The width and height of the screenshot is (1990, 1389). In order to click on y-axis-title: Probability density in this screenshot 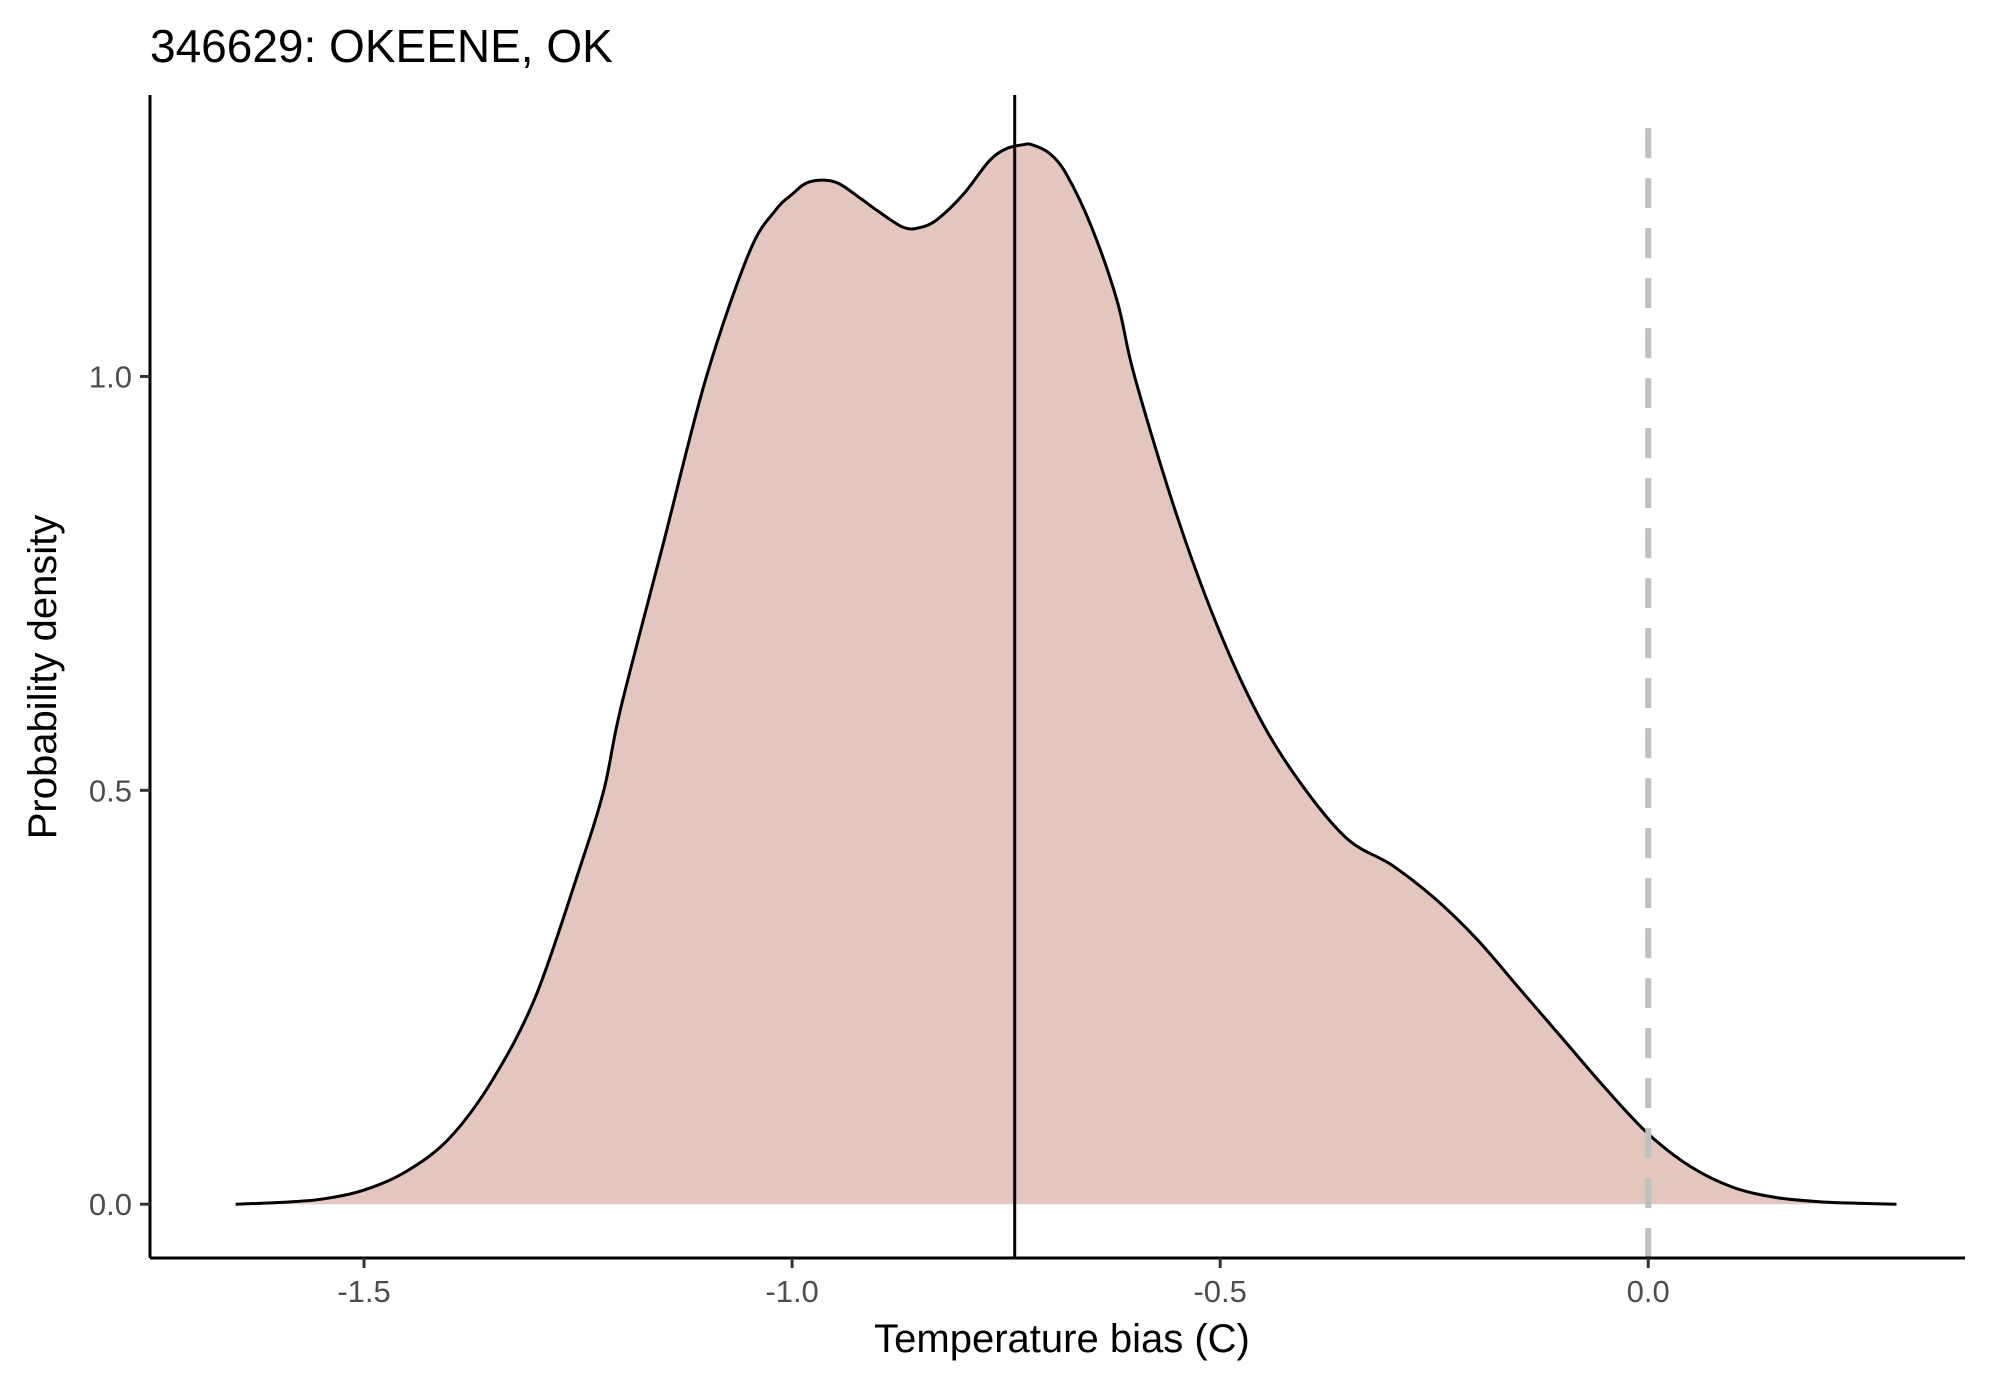, I will do `click(43, 677)`.